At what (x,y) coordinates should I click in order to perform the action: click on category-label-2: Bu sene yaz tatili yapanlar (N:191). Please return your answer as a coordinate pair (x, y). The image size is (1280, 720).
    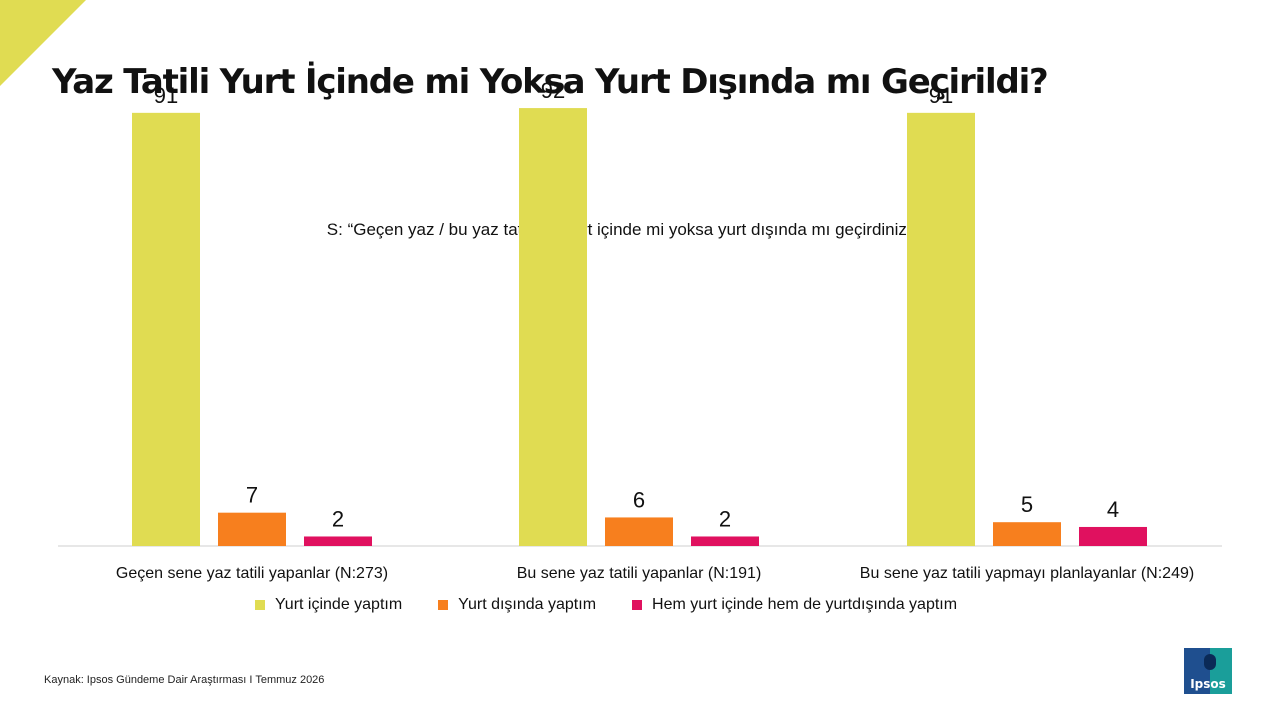
    Looking at the image, I should click on (639, 573).